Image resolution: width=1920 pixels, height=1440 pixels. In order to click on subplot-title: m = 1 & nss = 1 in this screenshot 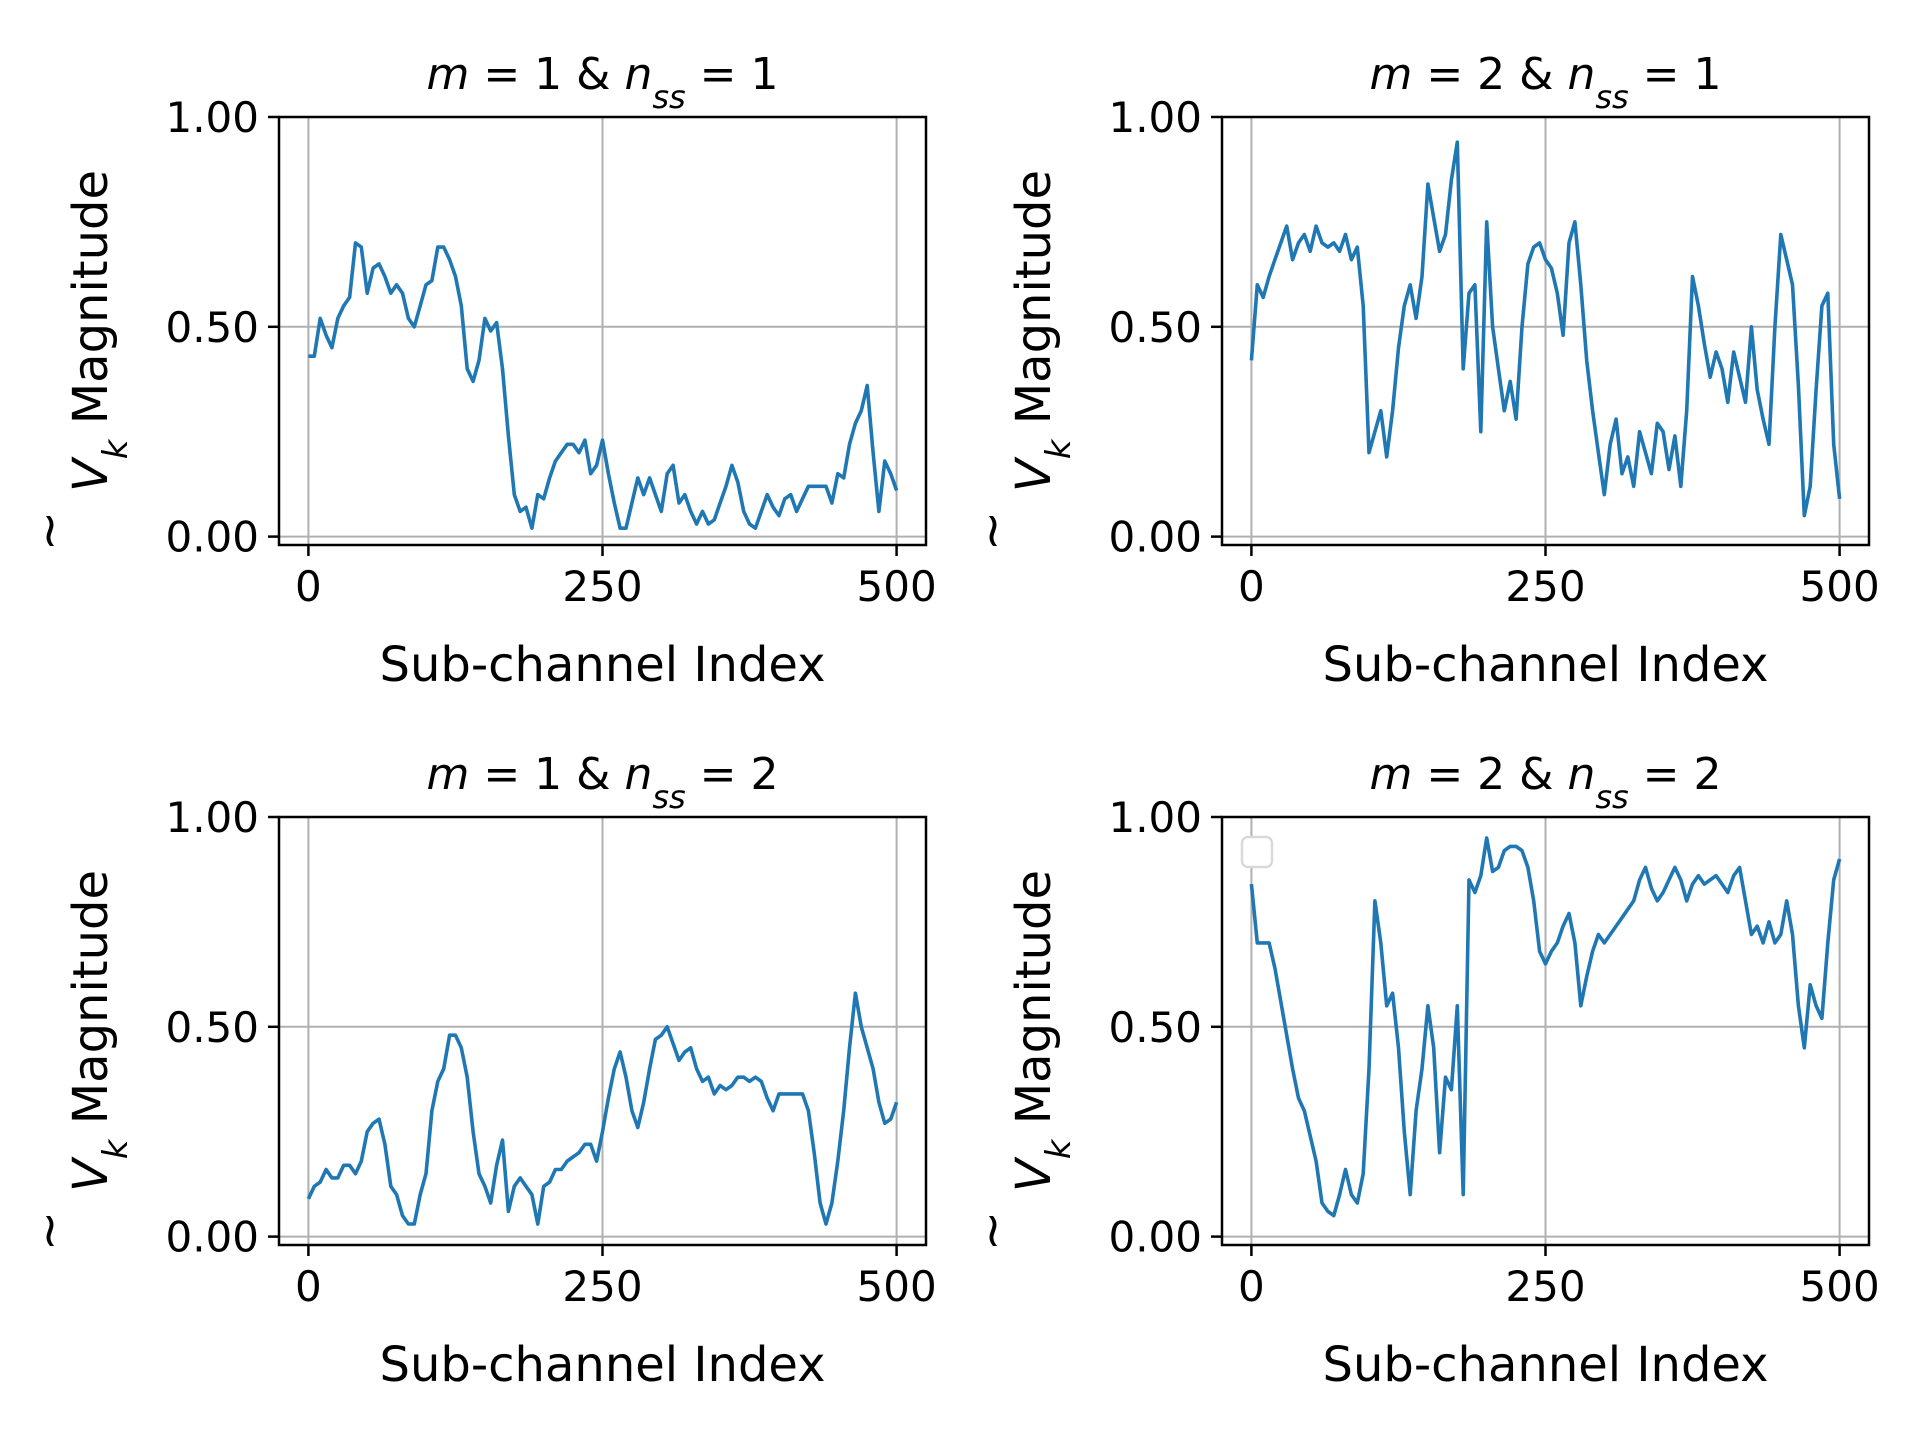, I will do `click(602, 82)`.